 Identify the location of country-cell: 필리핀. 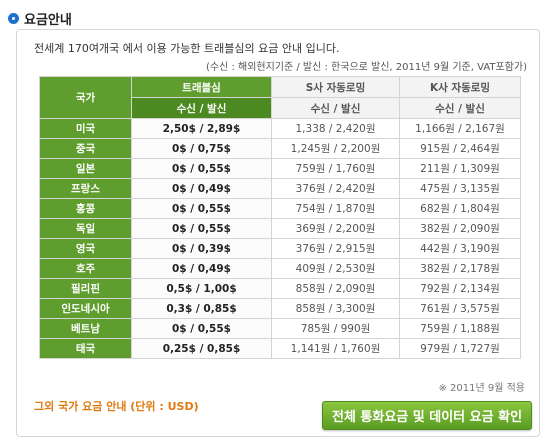
(85, 288).